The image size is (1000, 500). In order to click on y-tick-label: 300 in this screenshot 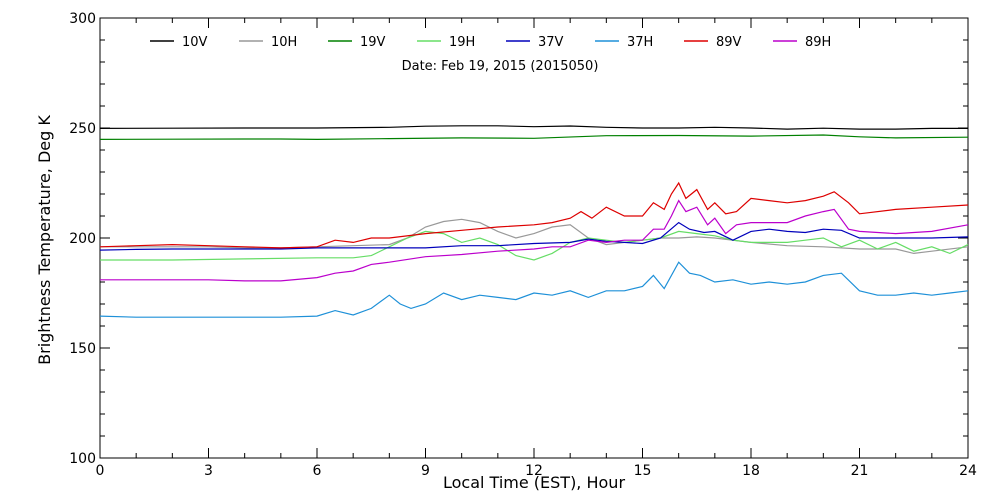, I will do `click(82, 19)`.